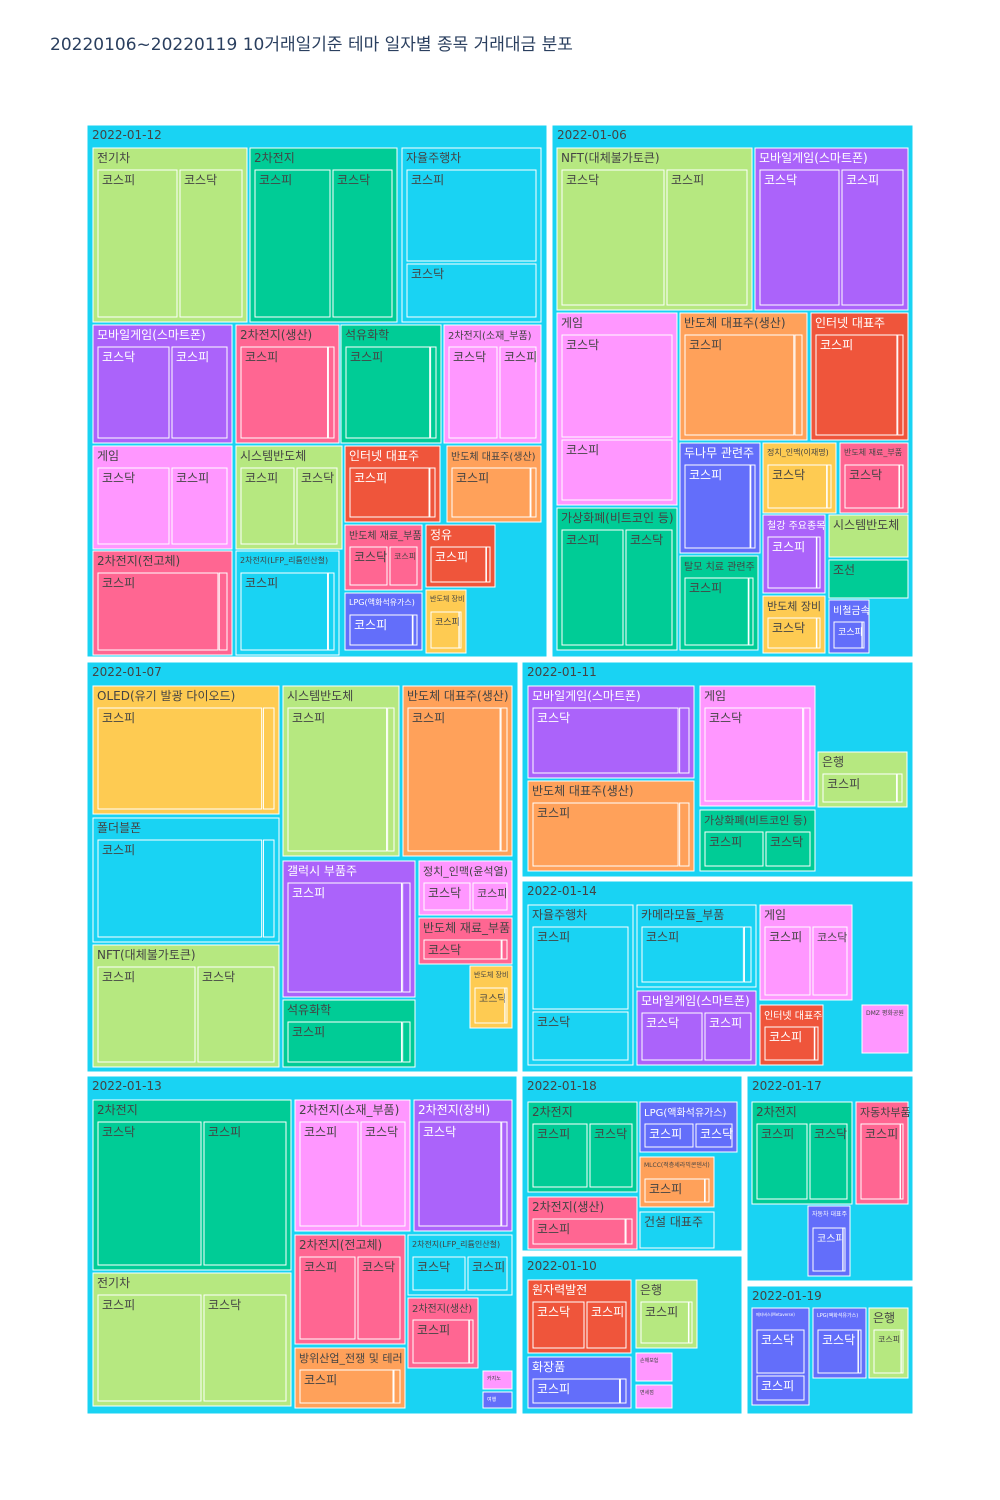 The height and width of the screenshot is (1500, 1000). What do you see at coordinates (798, 452) in the screenshot?
I see `theme-label: 정치_인맥(이재명)` at bounding box center [798, 452].